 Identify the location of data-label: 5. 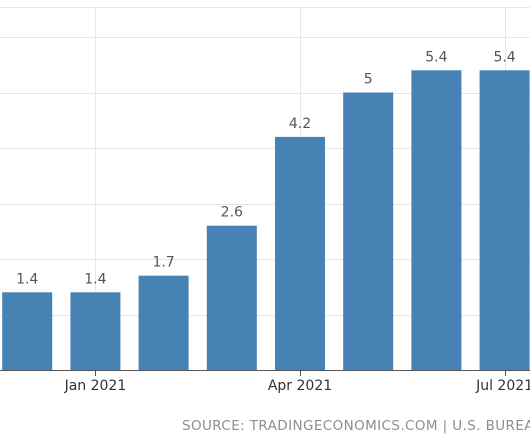
(368, 80).